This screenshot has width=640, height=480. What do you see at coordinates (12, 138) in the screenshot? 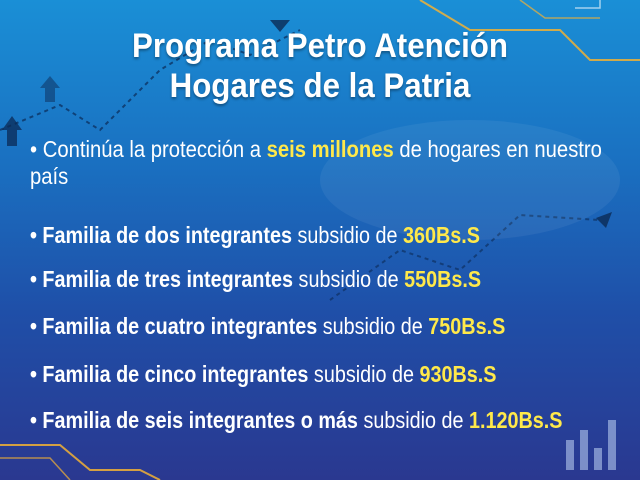
I see `arrow-stem-decoration` at bounding box center [12, 138].